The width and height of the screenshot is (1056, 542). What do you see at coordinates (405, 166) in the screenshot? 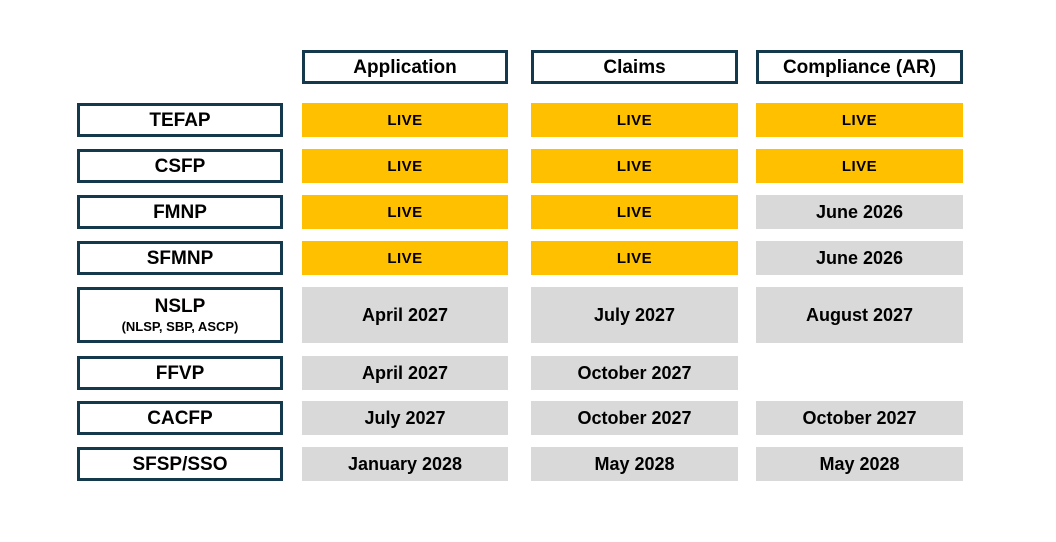
I see `cell-csfp-application: LIVE` at bounding box center [405, 166].